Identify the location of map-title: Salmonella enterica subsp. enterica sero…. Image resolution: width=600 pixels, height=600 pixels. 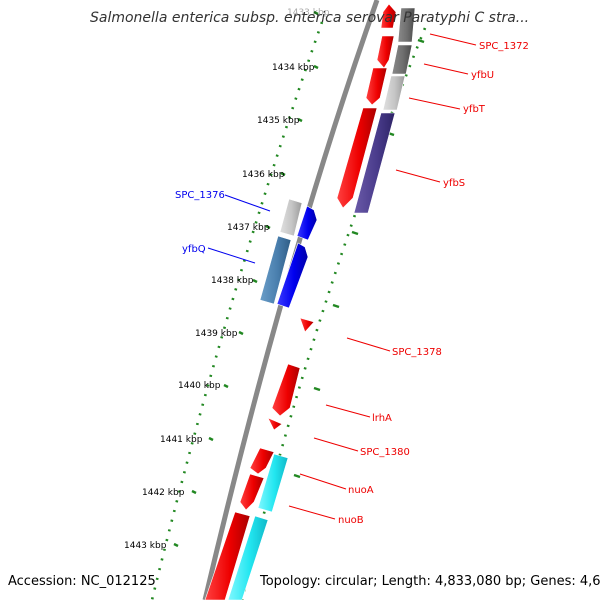
(310, 18).